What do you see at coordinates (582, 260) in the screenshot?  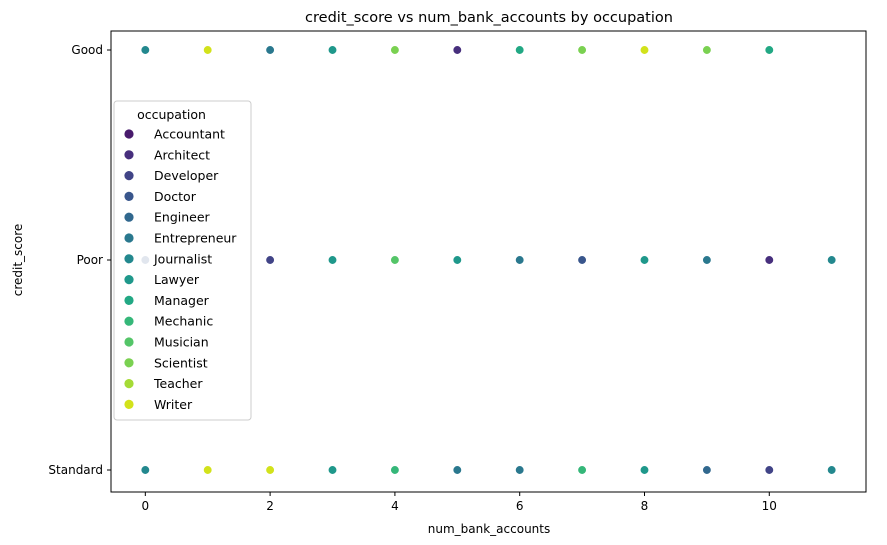 I see `scatter-point-doctor` at bounding box center [582, 260].